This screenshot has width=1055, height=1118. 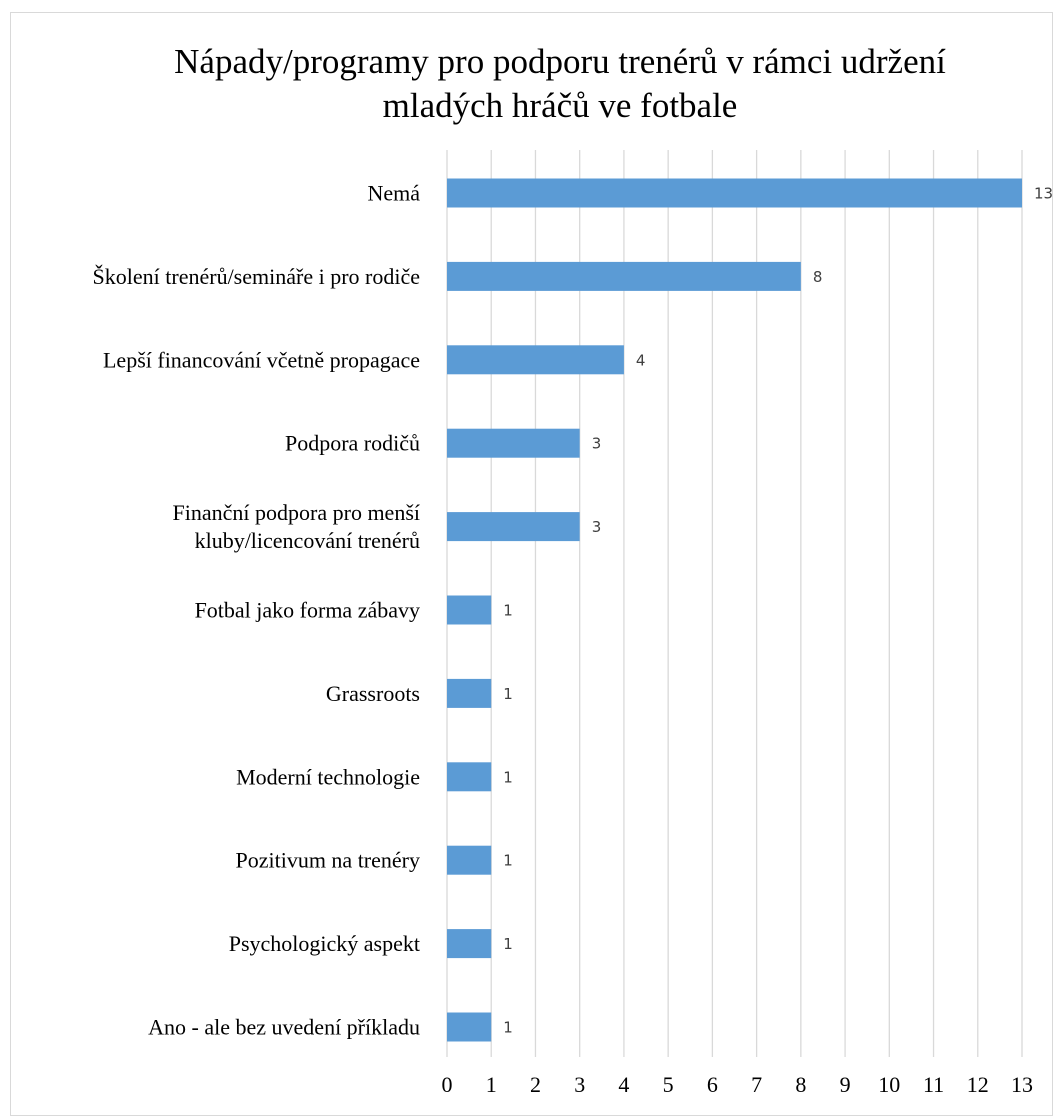 What do you see at coordinates (933, 1084) in the screenshot?
I see `x-tick-label-11: 11` at bounding box center [933, 1084].